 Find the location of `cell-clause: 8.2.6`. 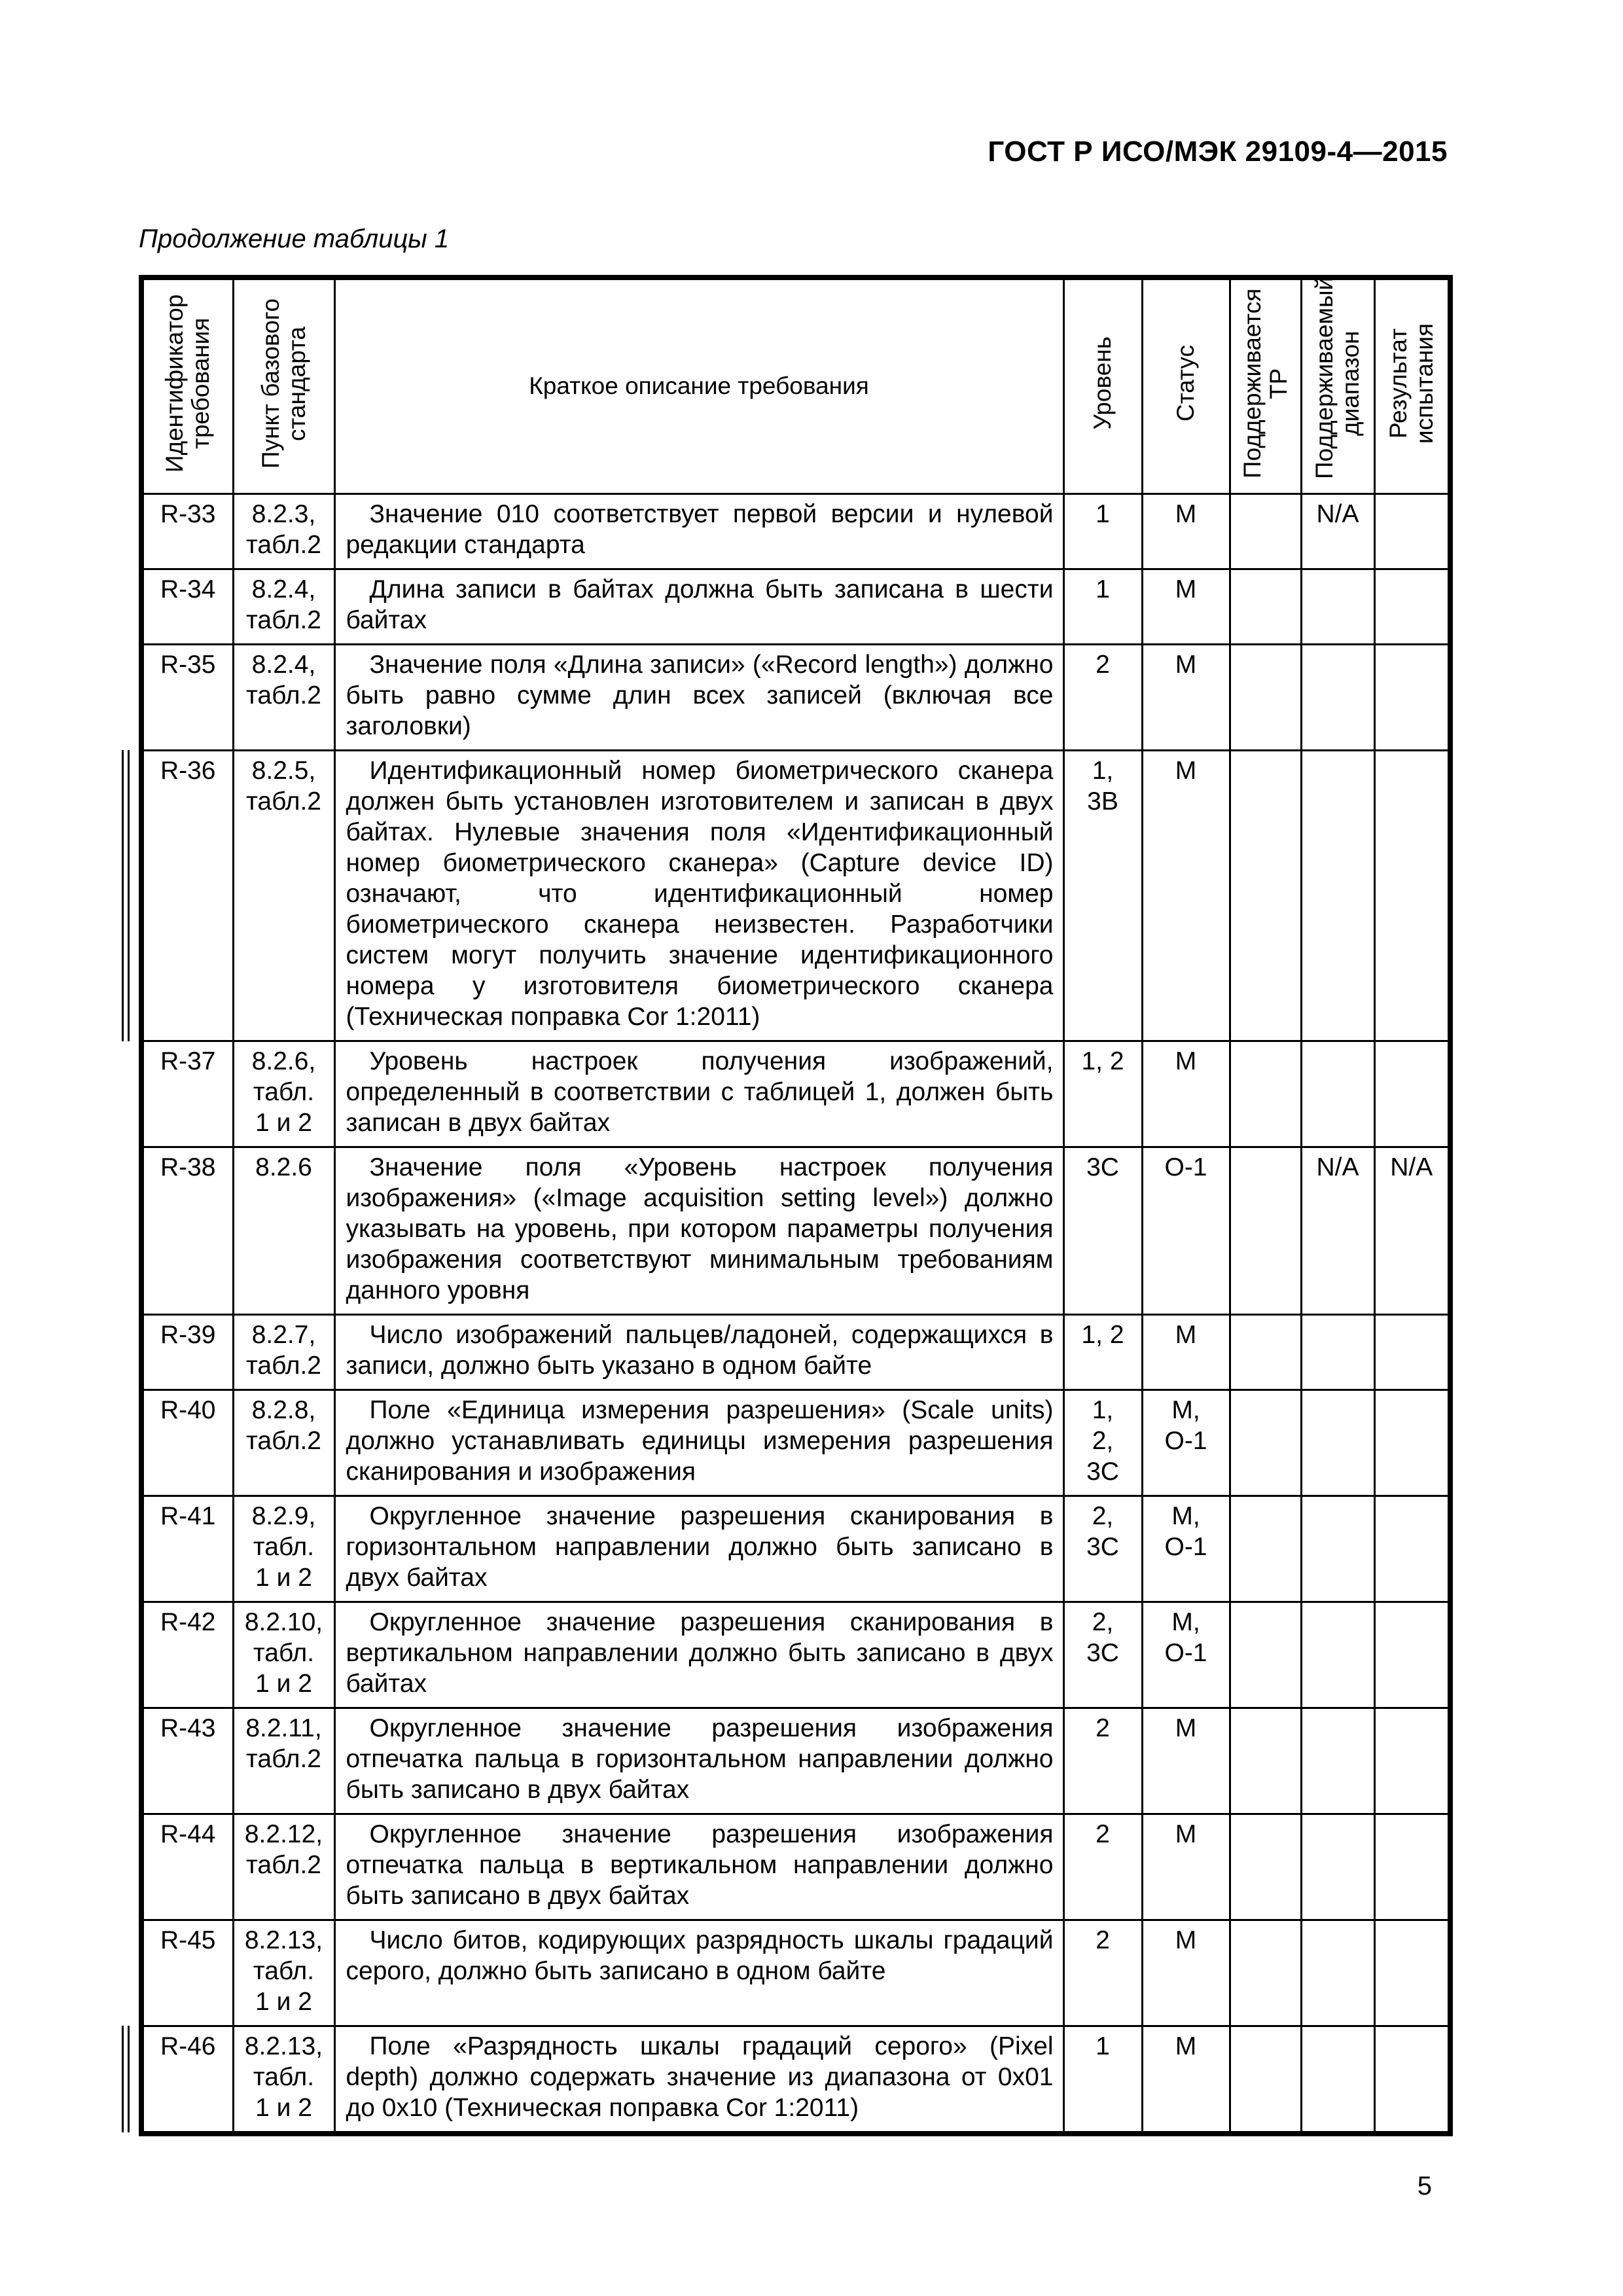

cell-clause: 8.2.6 is located at coordinates (284, 1230).